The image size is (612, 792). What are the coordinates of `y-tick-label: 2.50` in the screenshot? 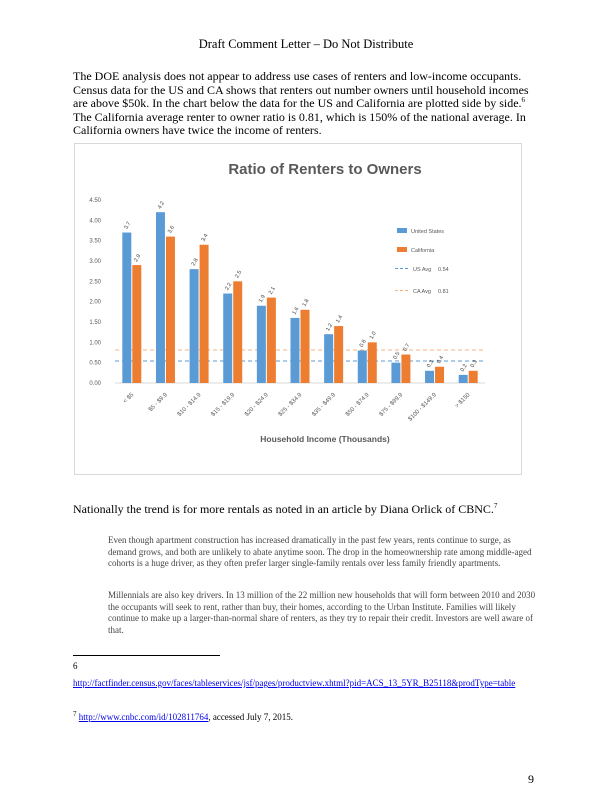 It's located at (95, 282).